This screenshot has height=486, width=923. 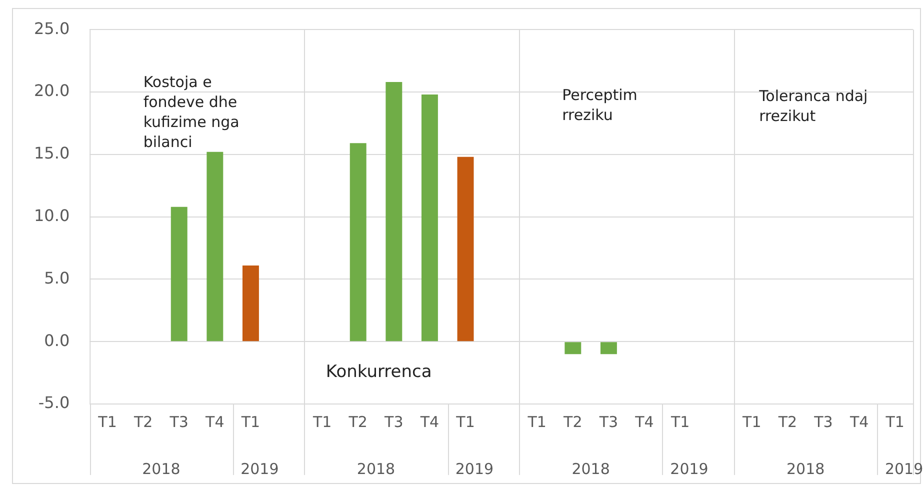 What do you see at coordinates (52, 215) in the screenshot?
I see `y-tick-label: 10.0` at bounding box center [52, 215].